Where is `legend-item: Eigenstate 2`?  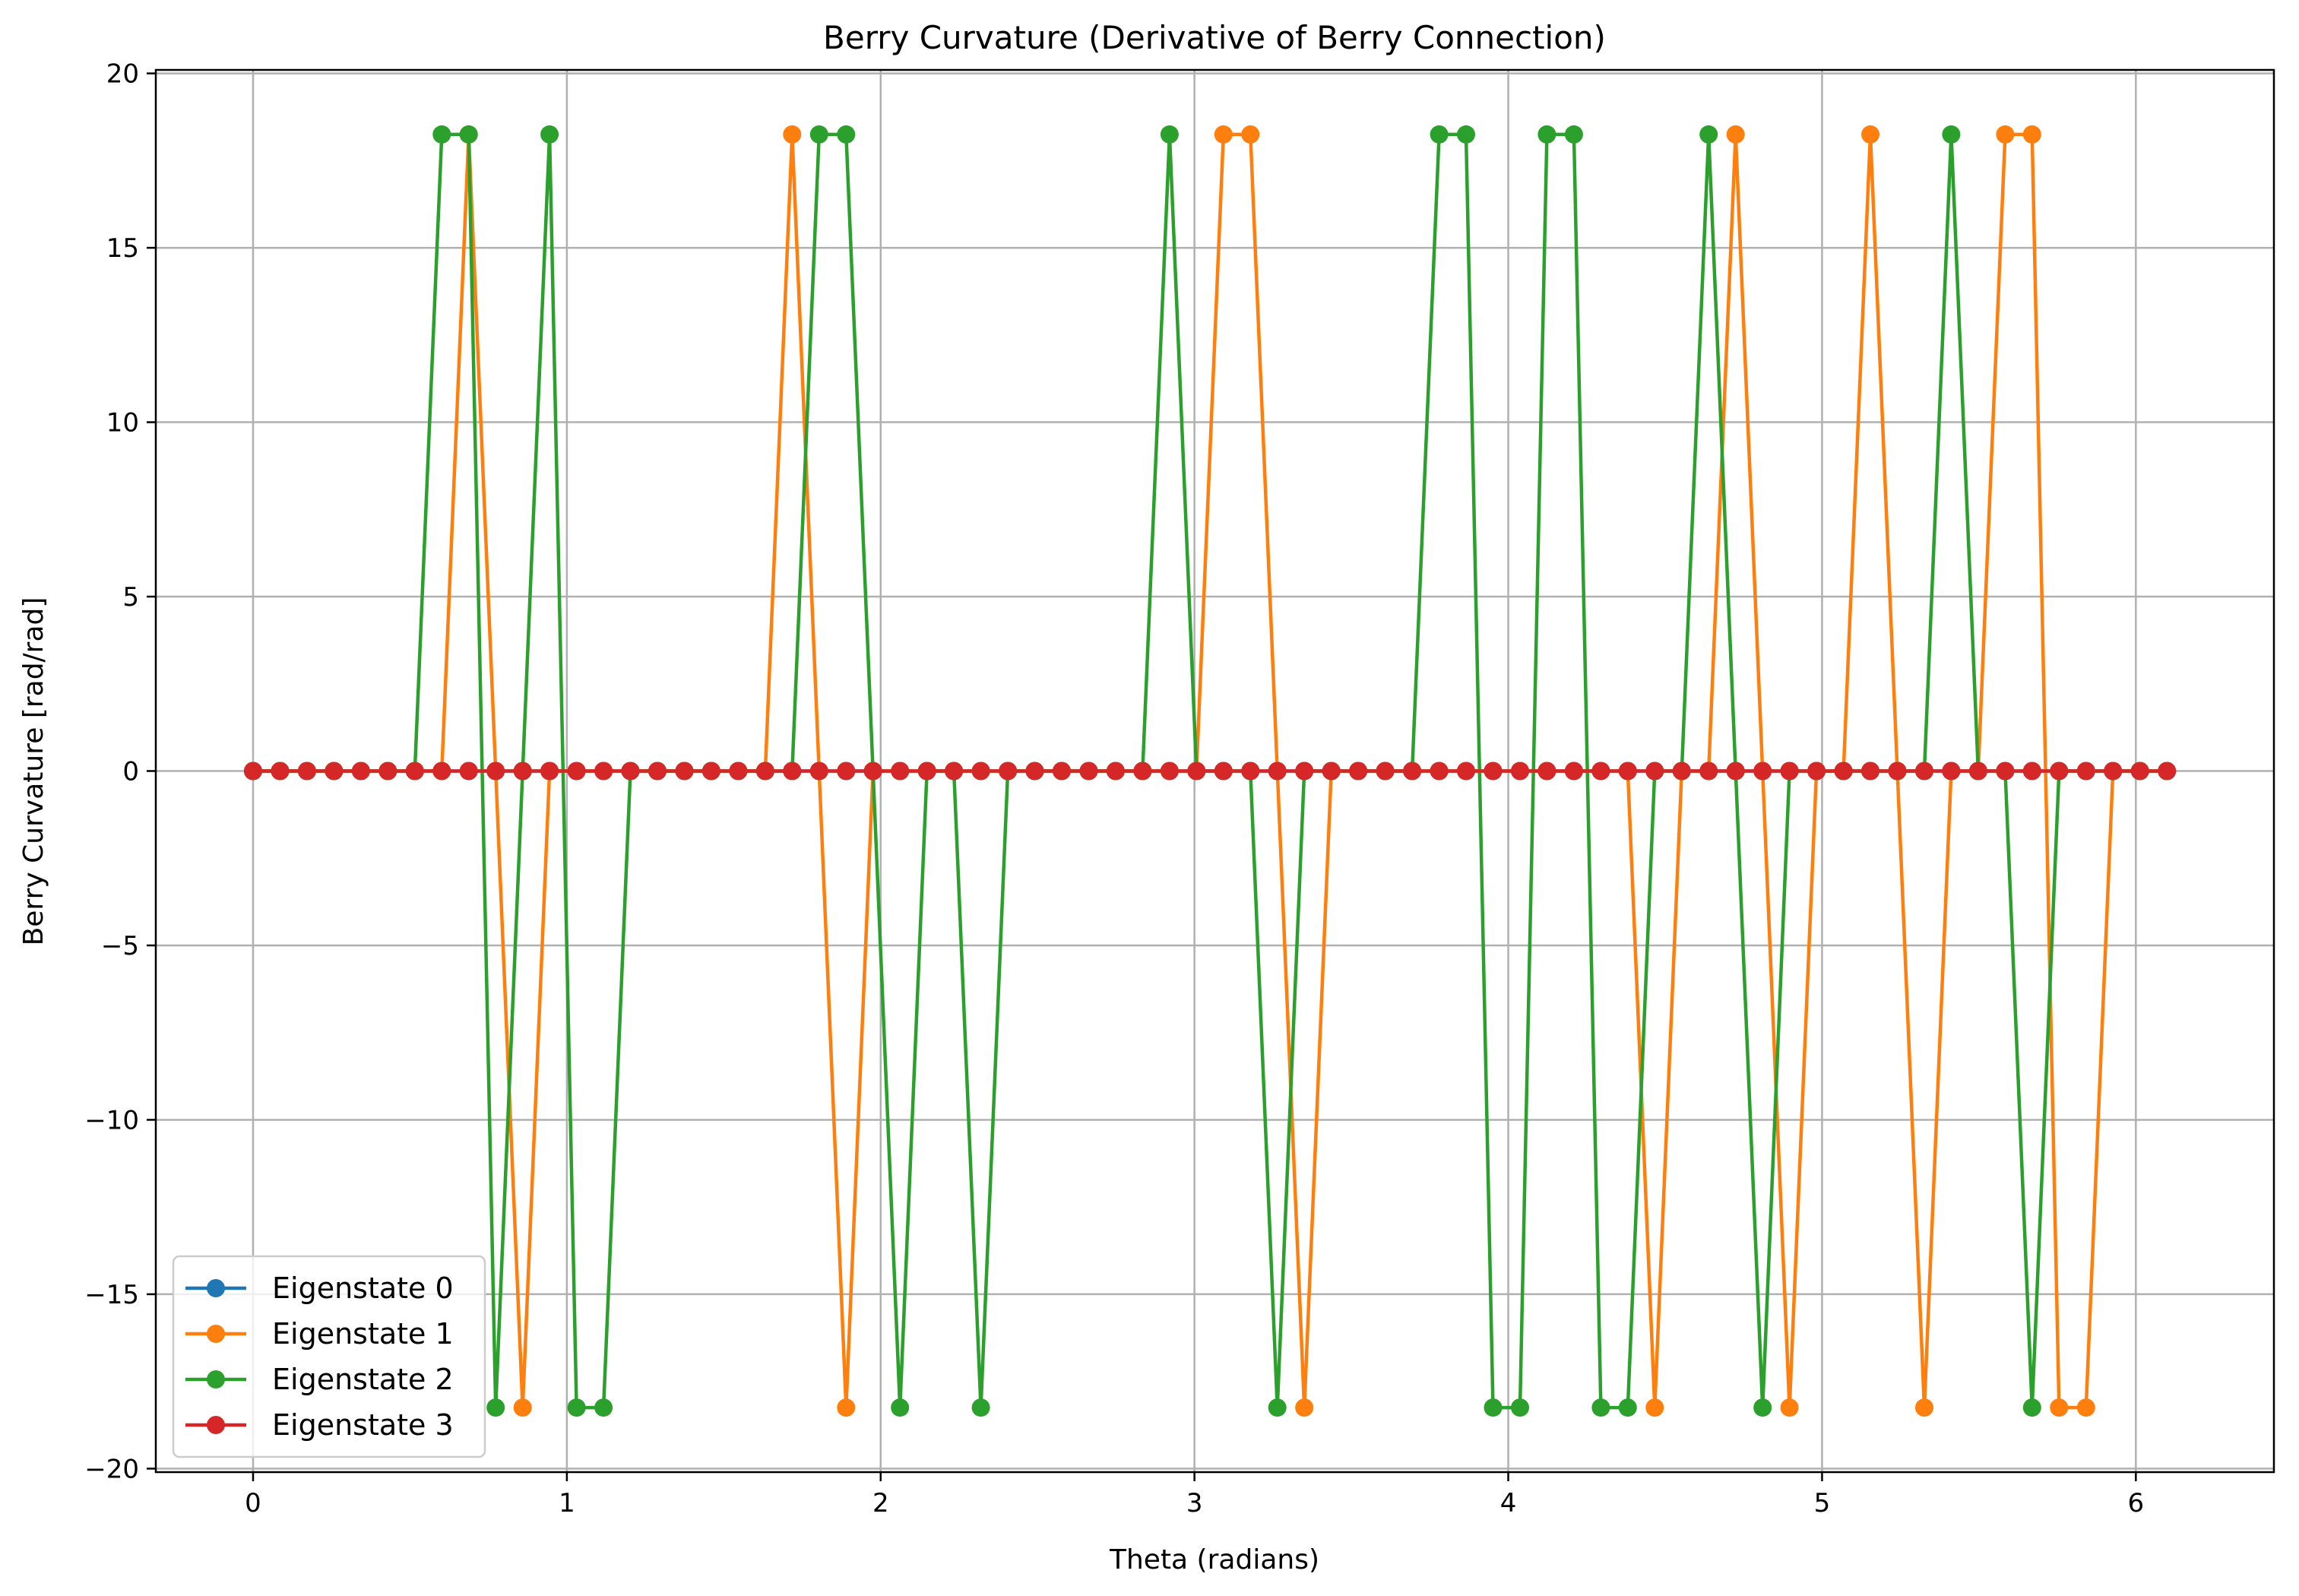
legend-item: Eigenstate 2 is located at coordinates (320, 1380).